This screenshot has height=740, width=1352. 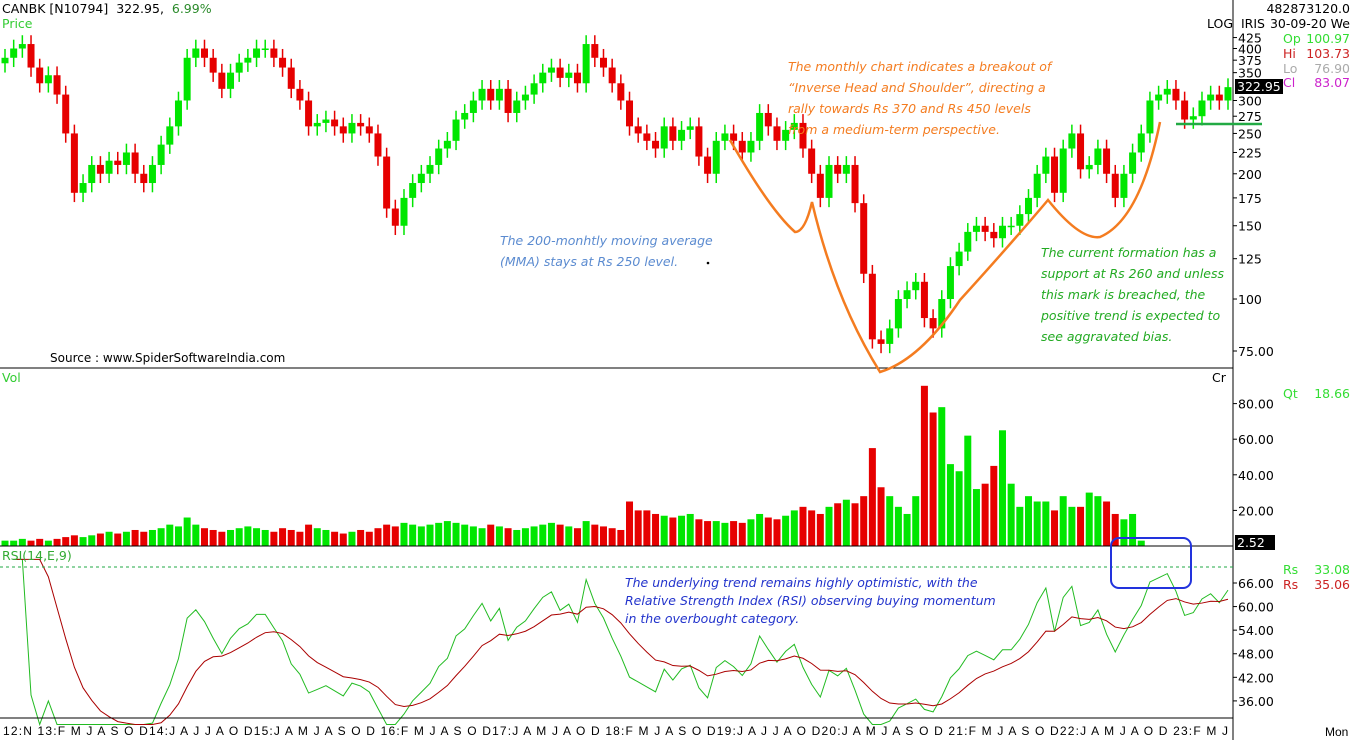 I want to click on price-tick-label: 300, so click(x=1250, y=100).